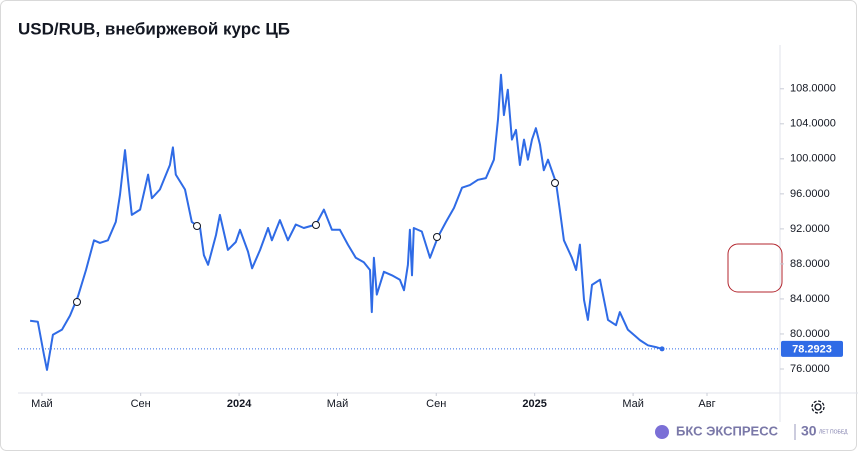  What do you see at coordinates (813, 124) in the screenshot?
I see `y-tick-label: 104.0000` at bounding box center [813, 124].